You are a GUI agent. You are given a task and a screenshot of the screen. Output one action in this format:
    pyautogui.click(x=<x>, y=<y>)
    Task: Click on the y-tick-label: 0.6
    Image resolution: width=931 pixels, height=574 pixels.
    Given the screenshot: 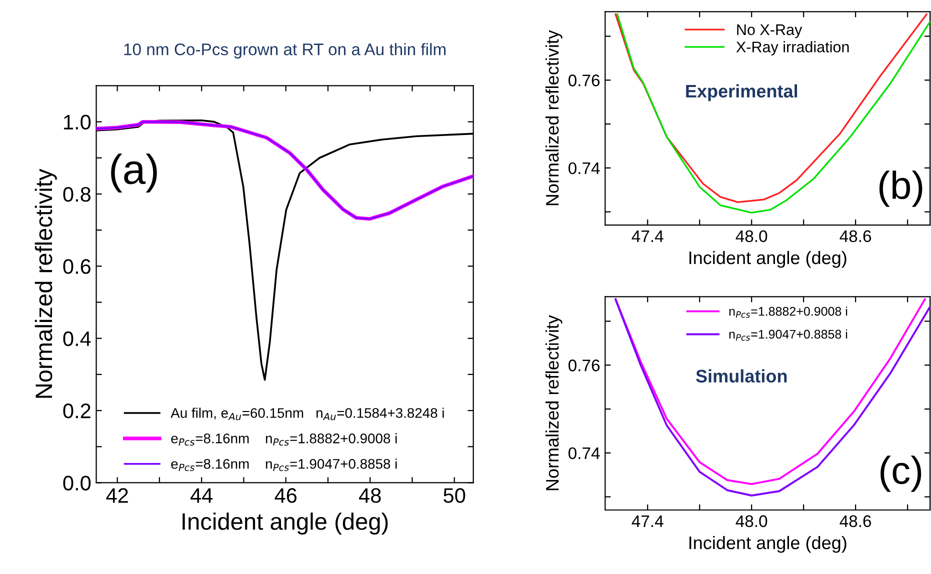 What is the action you would take?
    pyautogui.click(x=76, y=266)
    